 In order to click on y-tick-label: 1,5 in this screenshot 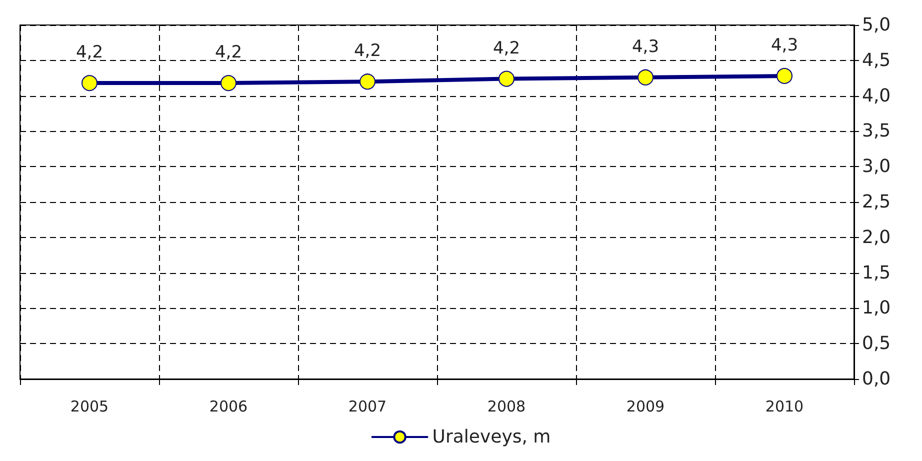, I will do `click(876, 273)`.